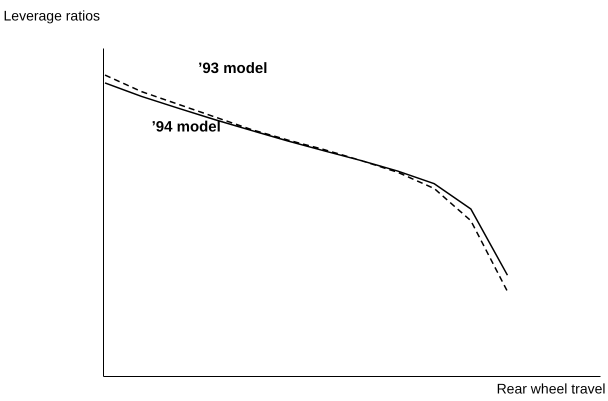 This screenshot has width=608, height=401. What do you see at coordinates (233, 69) in the screenshot?
I see `text: ’93 model` at bounding box center [233, 69].